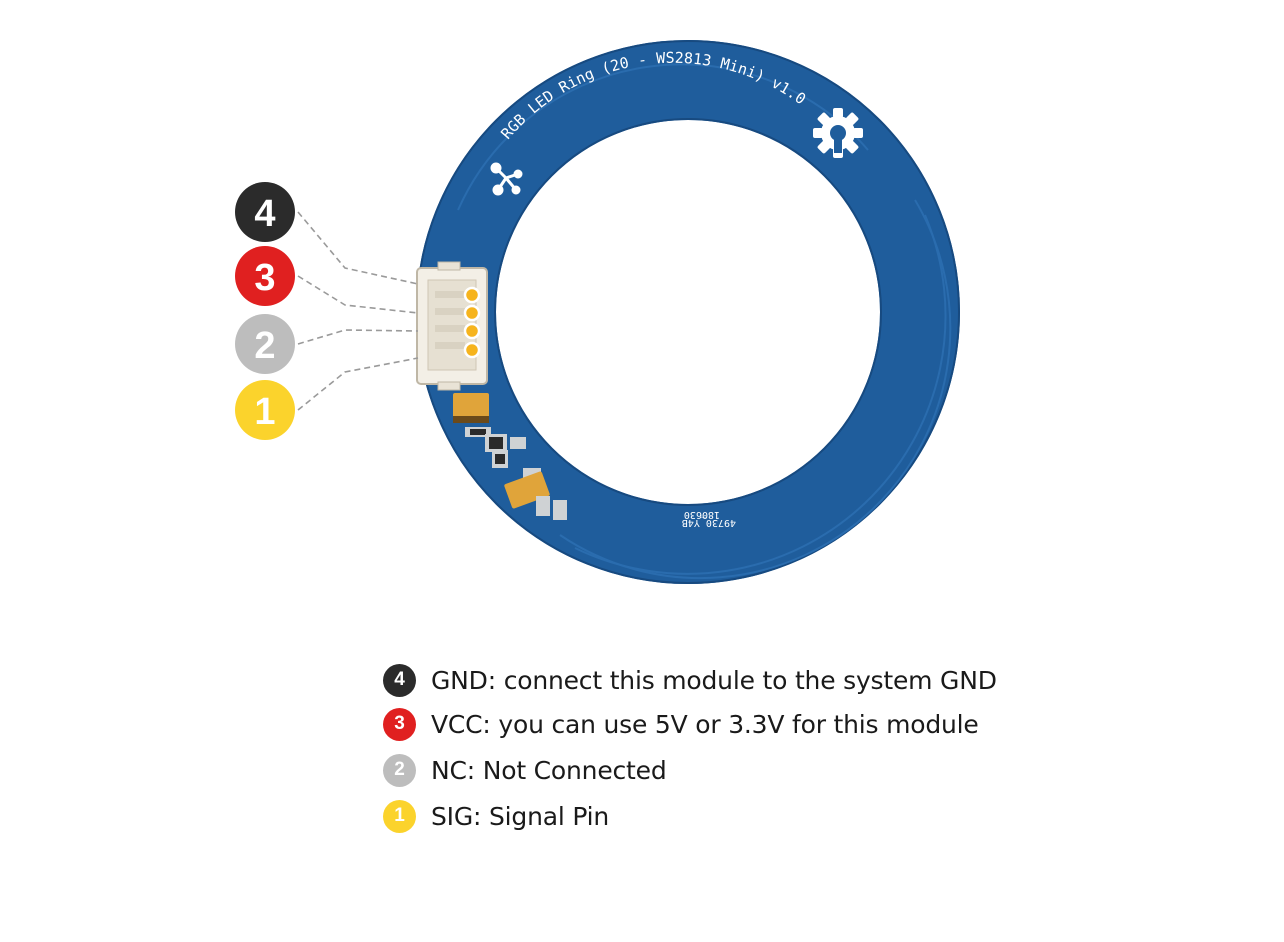 The image size is (1284, 942). I want to click on smd-components, so click(510, 456).